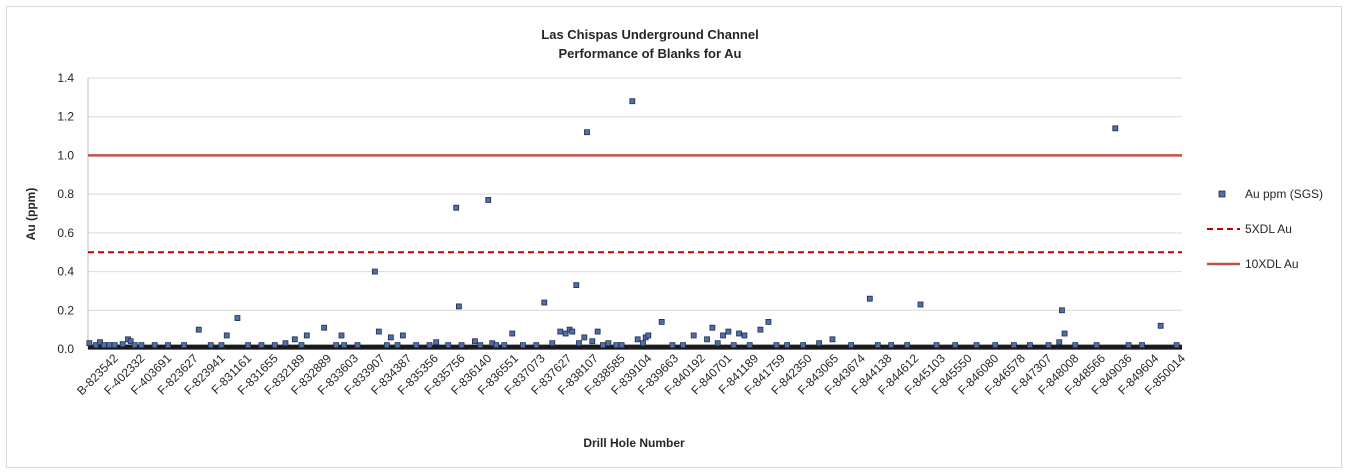 The height and width of the screenshot is (474, 1350). I want to click on legend-label: 10XDL Au, so click(1272, 264).